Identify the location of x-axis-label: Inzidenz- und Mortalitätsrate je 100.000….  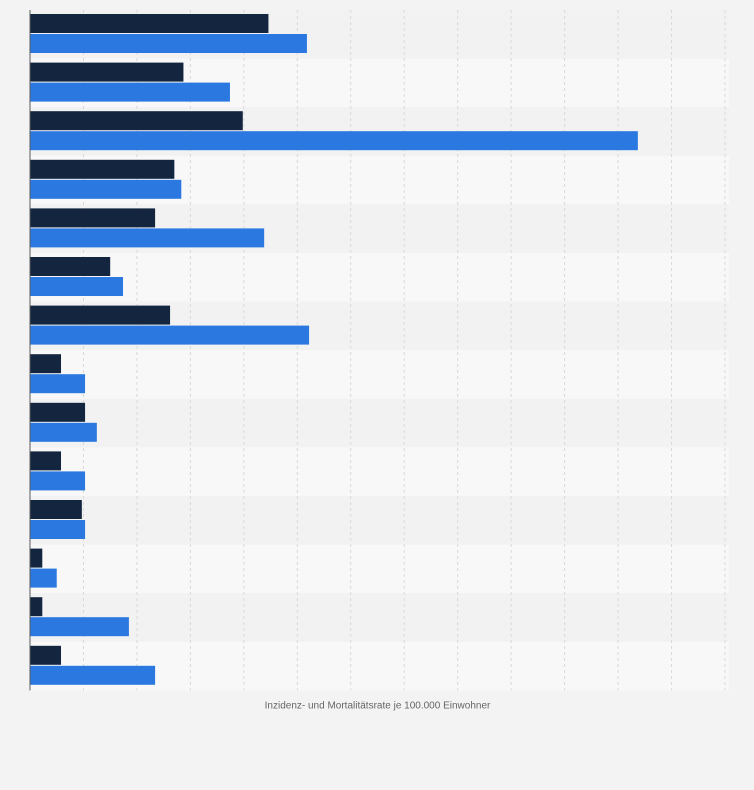
(378, 705).